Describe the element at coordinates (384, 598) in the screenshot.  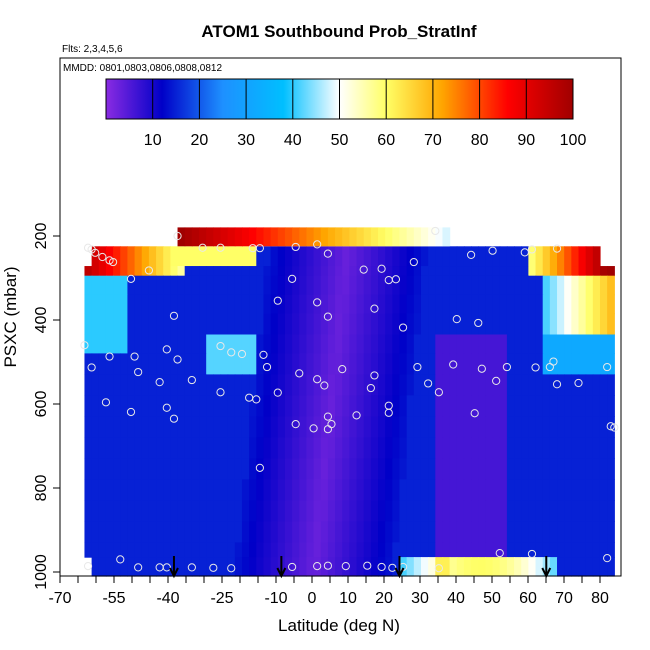
I see `x-tick-label: 20` at that location.